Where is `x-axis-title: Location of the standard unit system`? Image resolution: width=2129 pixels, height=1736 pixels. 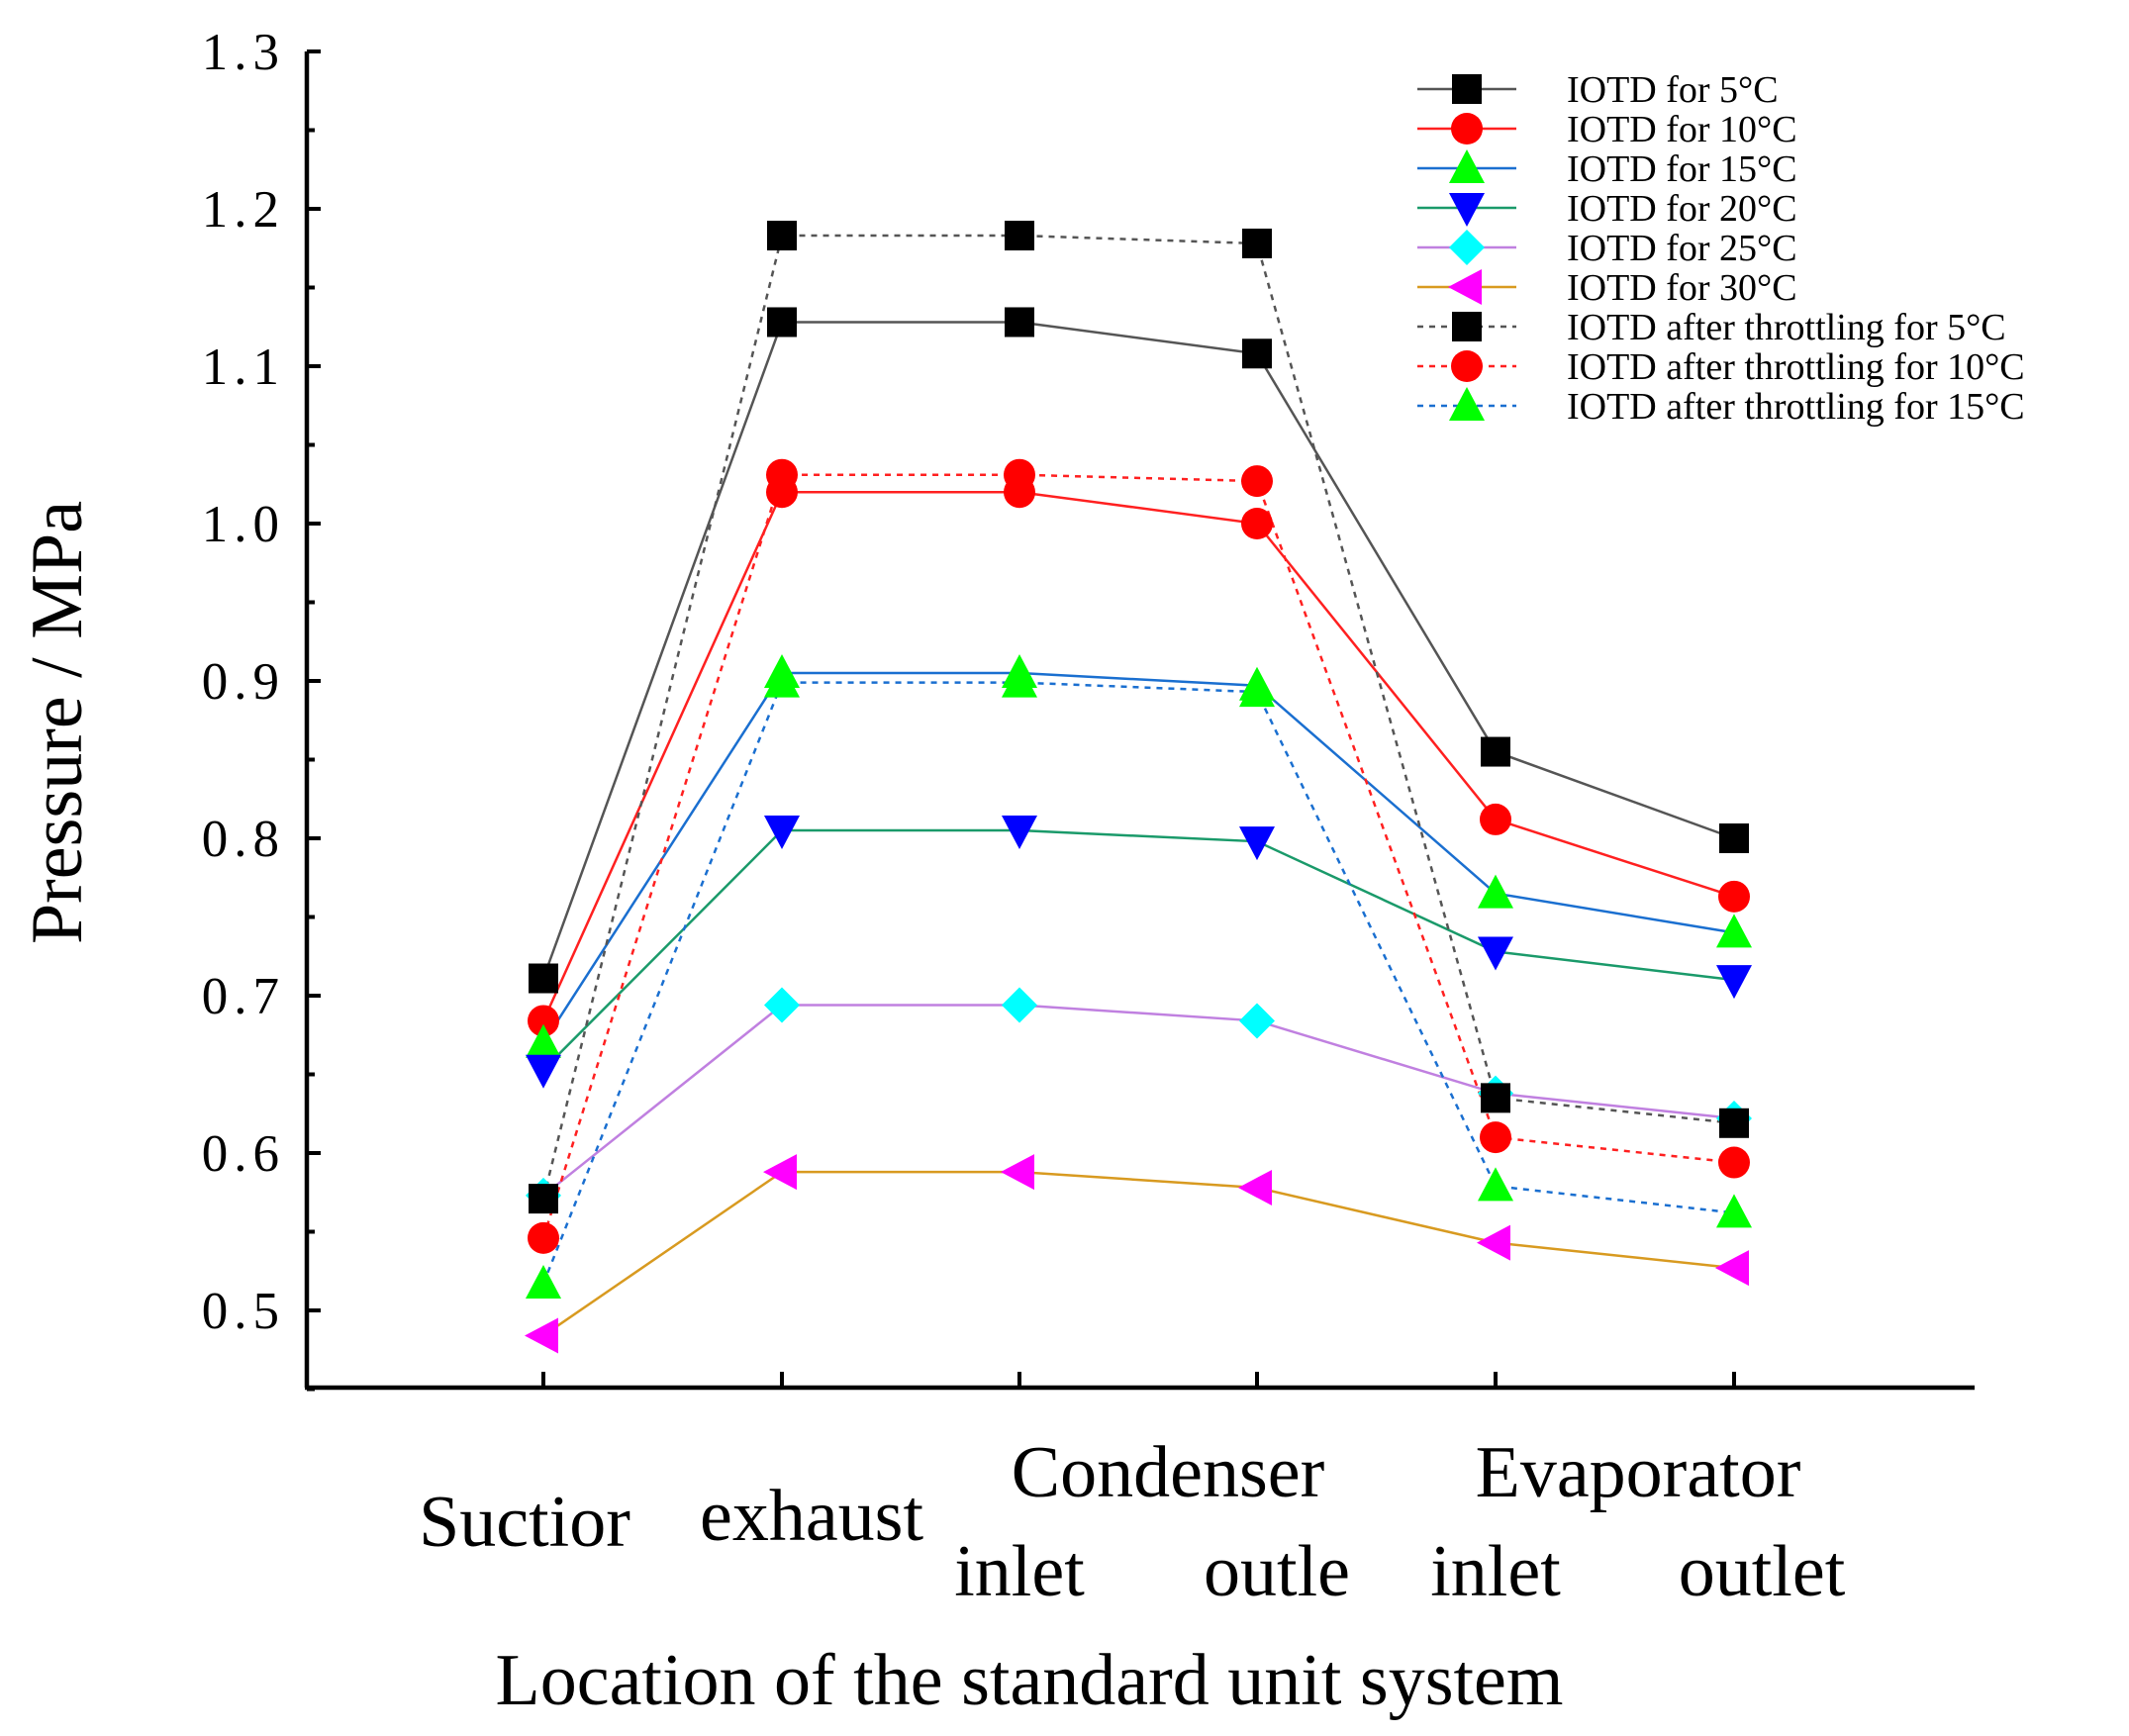 x-axis-title: Location of the standard unit system is located at coordinates (1030, 1680).